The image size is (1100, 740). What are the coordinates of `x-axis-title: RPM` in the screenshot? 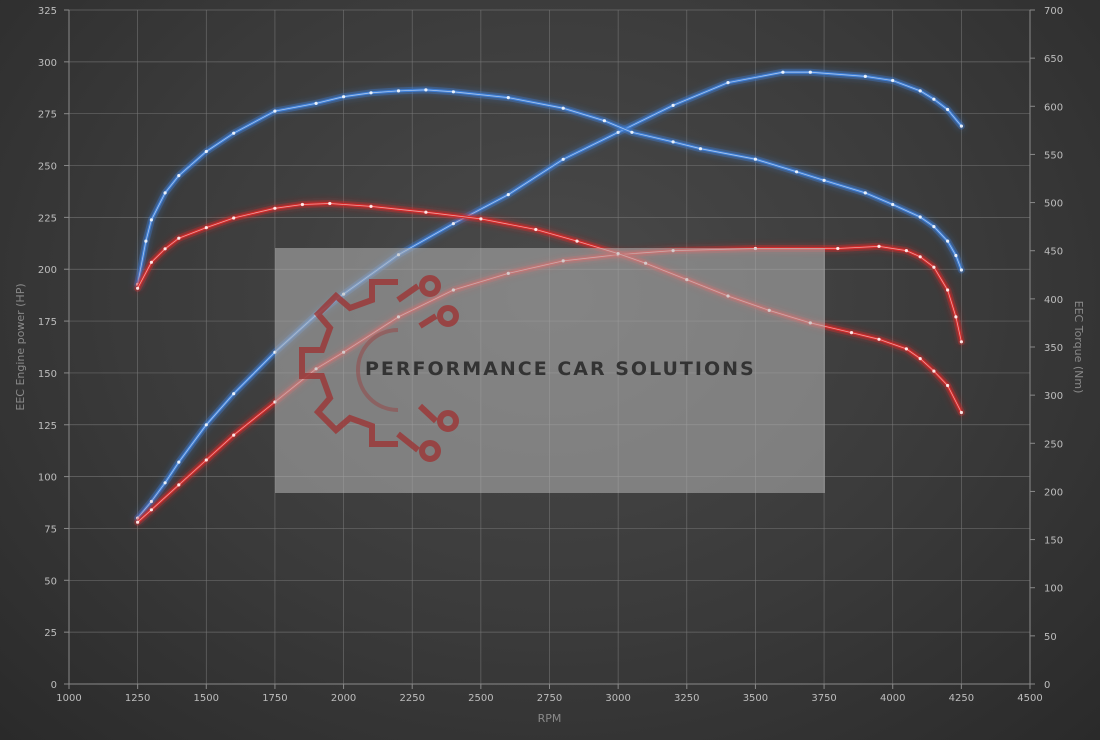 It's located at (550, 718).